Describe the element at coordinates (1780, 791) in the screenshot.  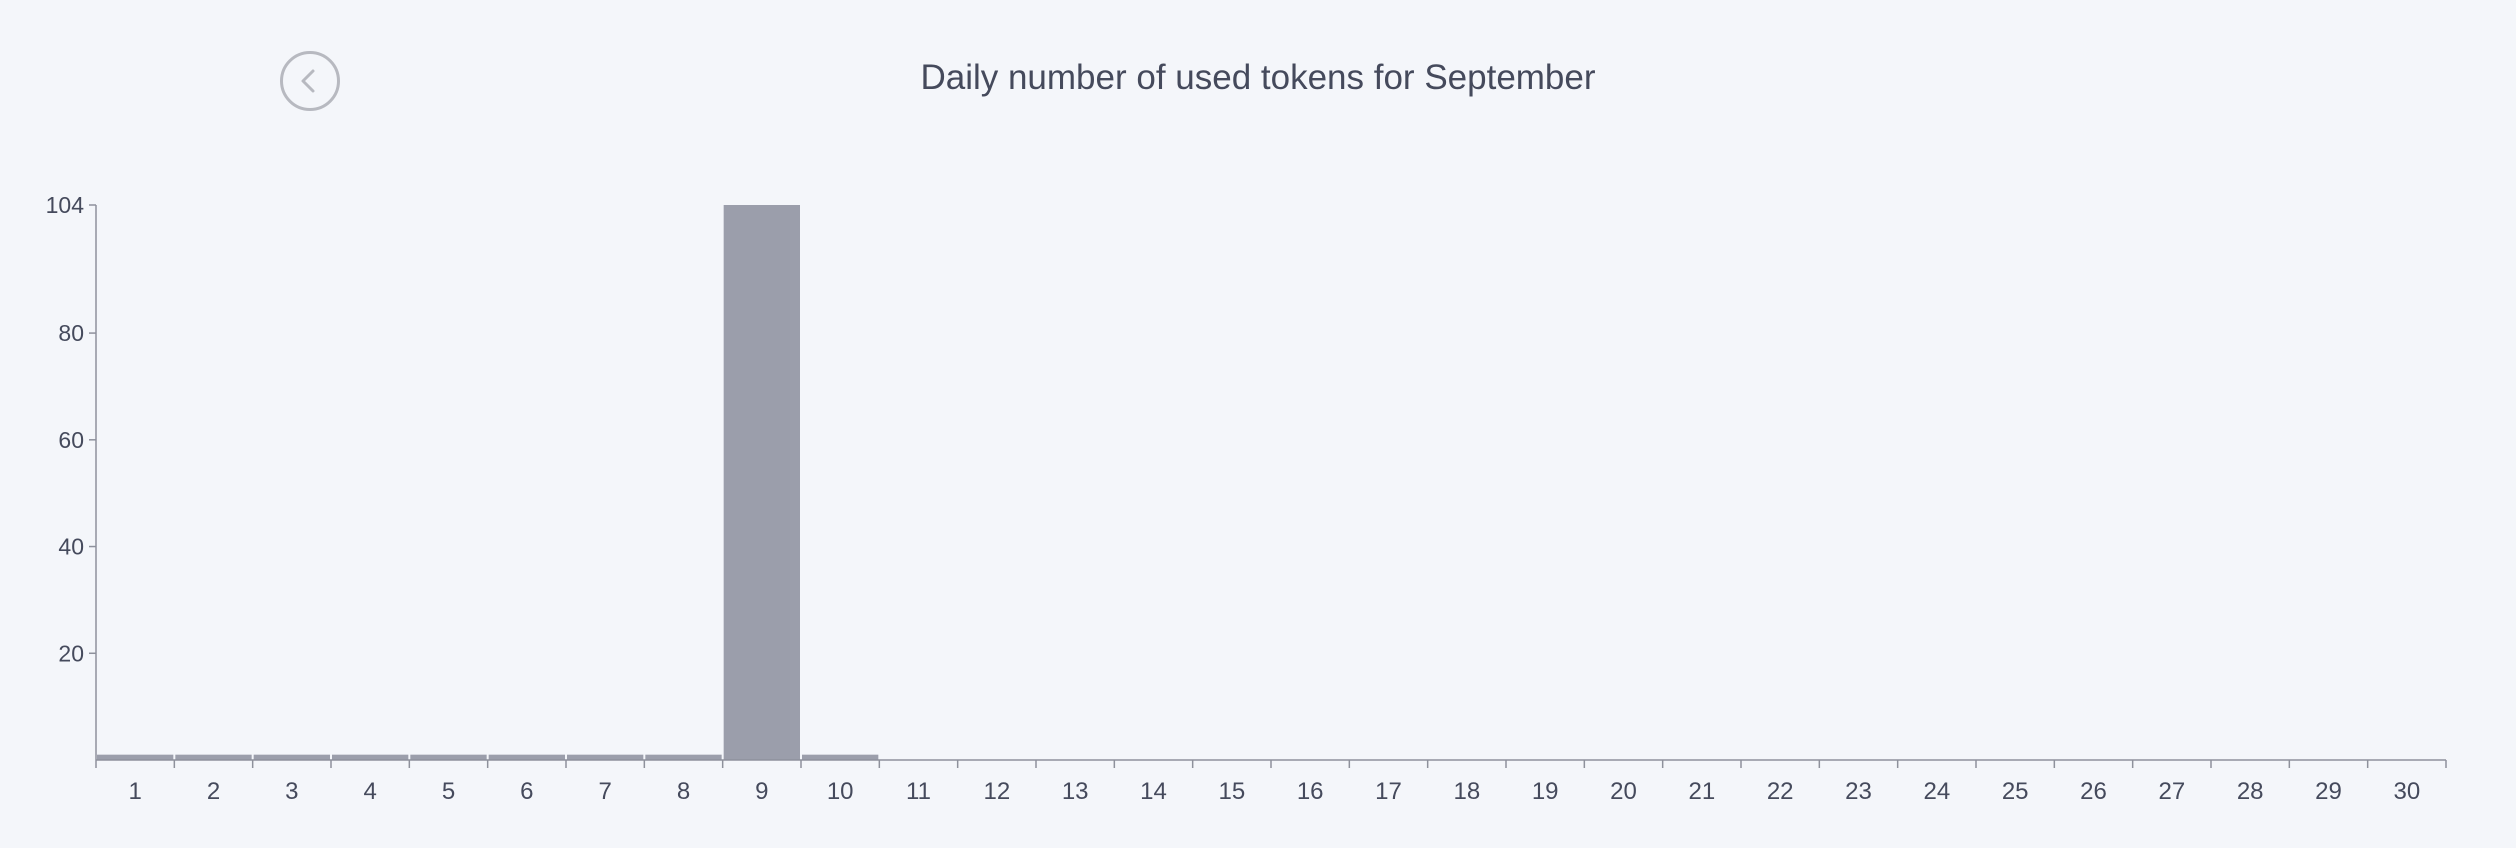
I see `x-tick-label-22: 22` at that location.